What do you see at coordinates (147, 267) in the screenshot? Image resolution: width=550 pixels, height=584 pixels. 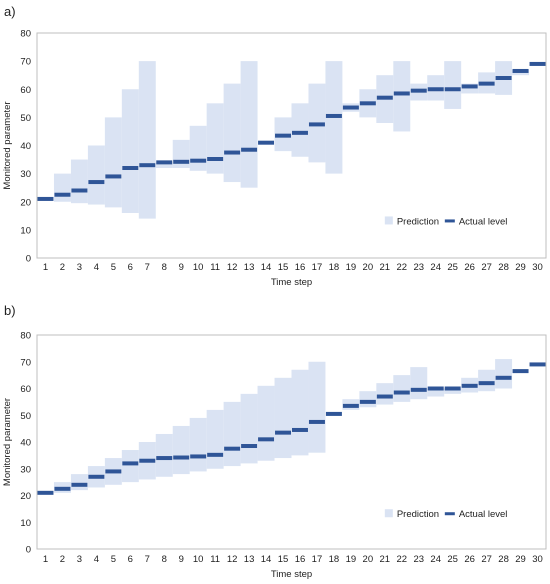 I see `x-tick-label: 7` at bounding box center [147, 267].